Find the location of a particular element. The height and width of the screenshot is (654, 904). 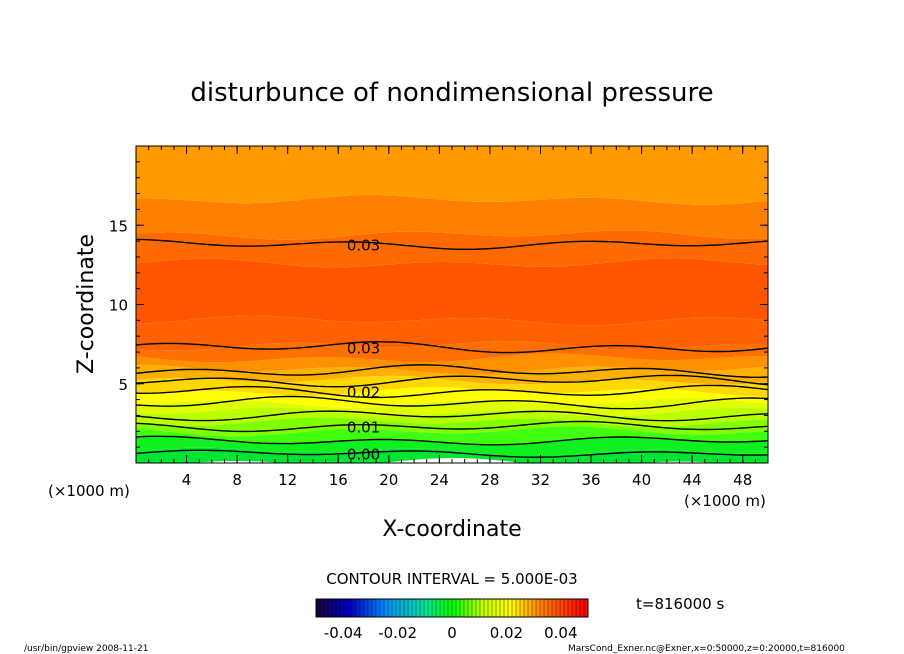

x-tick-label: 40 is located at coordinates (641, 480).